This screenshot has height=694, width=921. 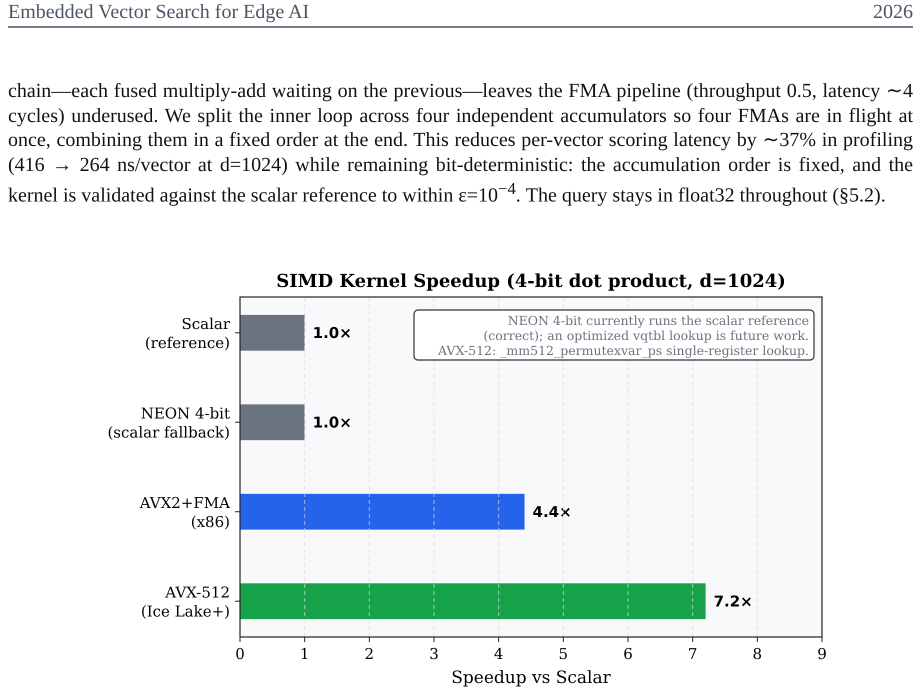 What do you see at coordinates (369, 654) in the screenshot?
I see `x-tick-label: 2` at bounding box center [369, 654].